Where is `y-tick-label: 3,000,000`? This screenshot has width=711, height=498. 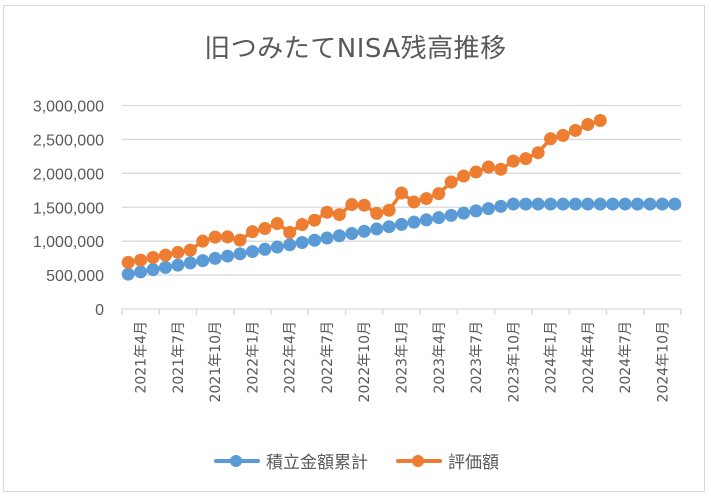 y-tick-label: 3,000,000 is located at coordinates (68, 107).